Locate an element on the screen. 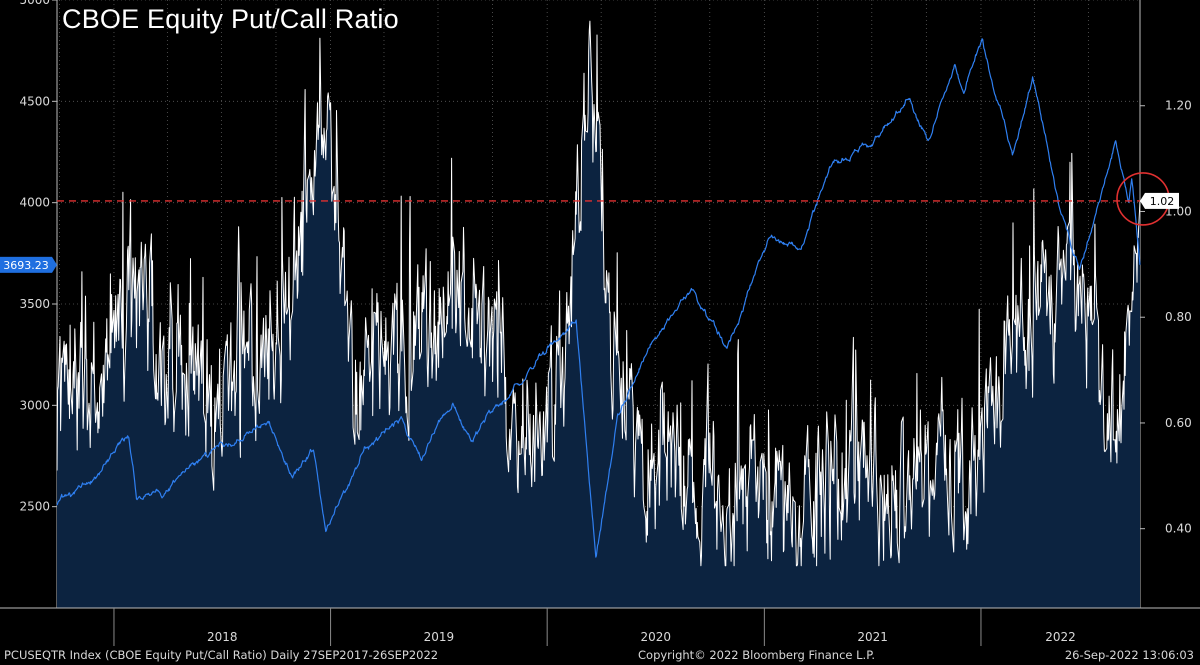 The image size is (1200, 665). x-tick-label: 2022 is located at coordinates (1060, 637).